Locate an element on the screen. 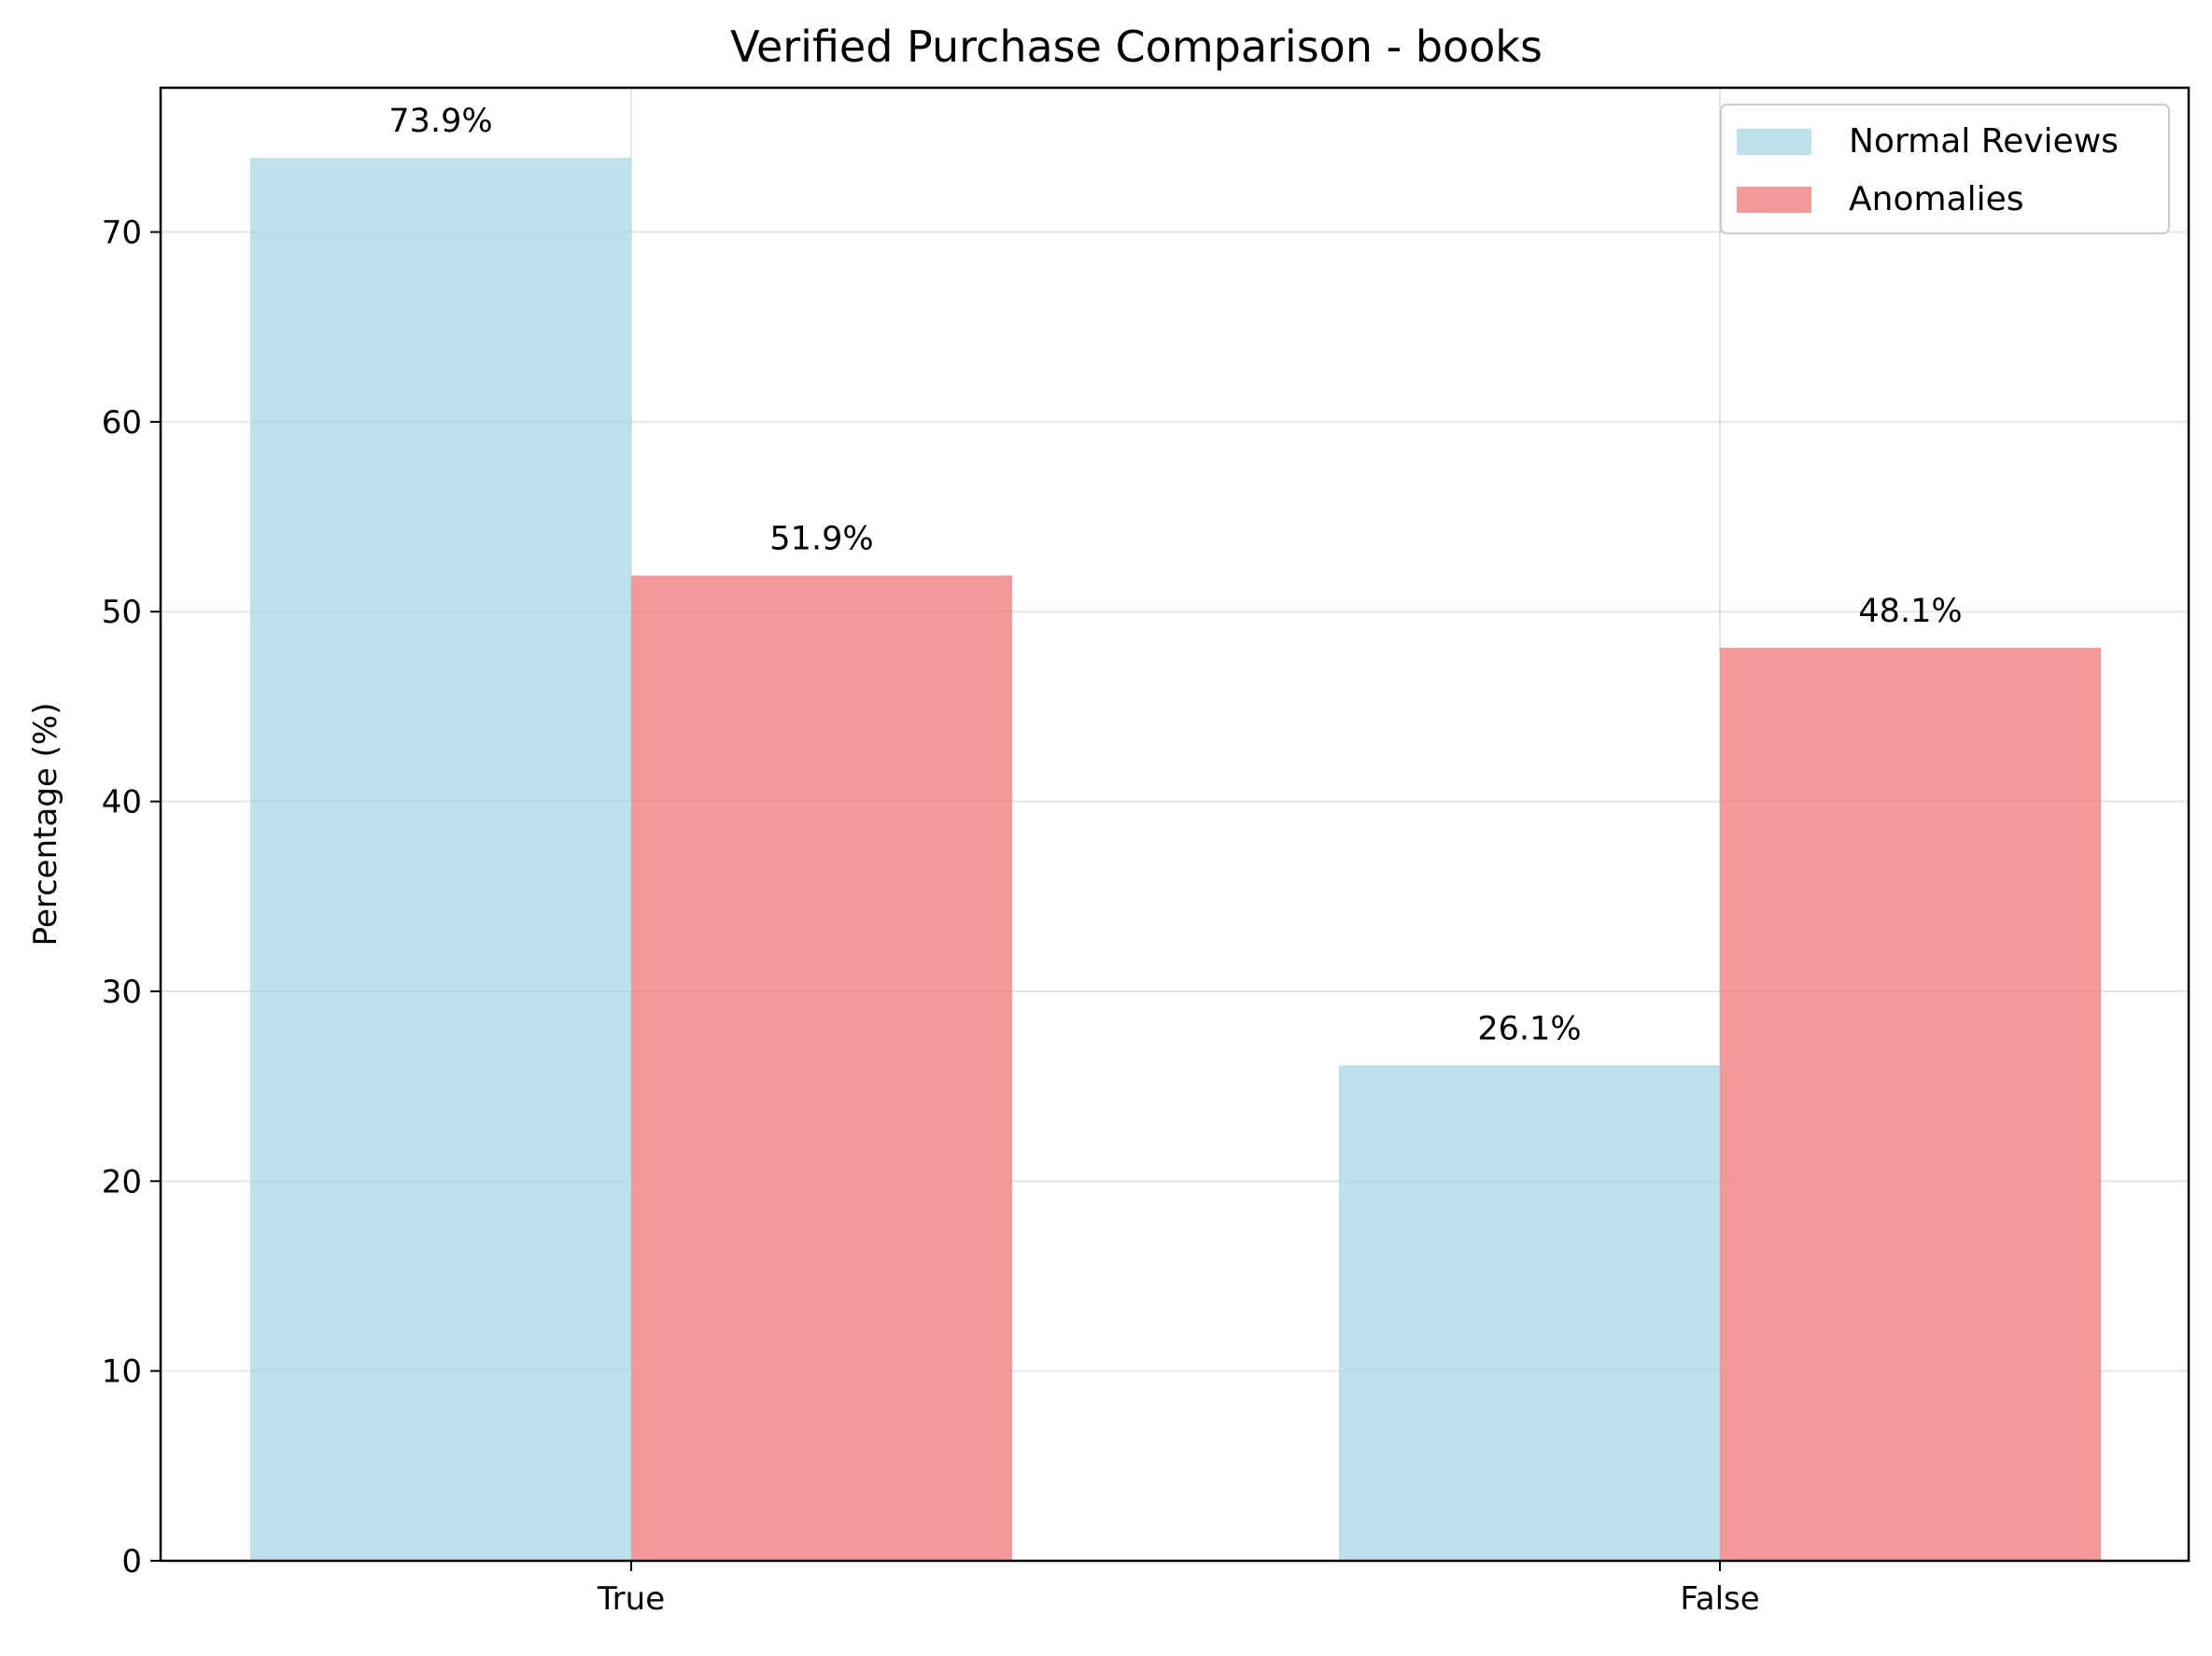  x-tick-label: True is located at coordinates (631, 1599).